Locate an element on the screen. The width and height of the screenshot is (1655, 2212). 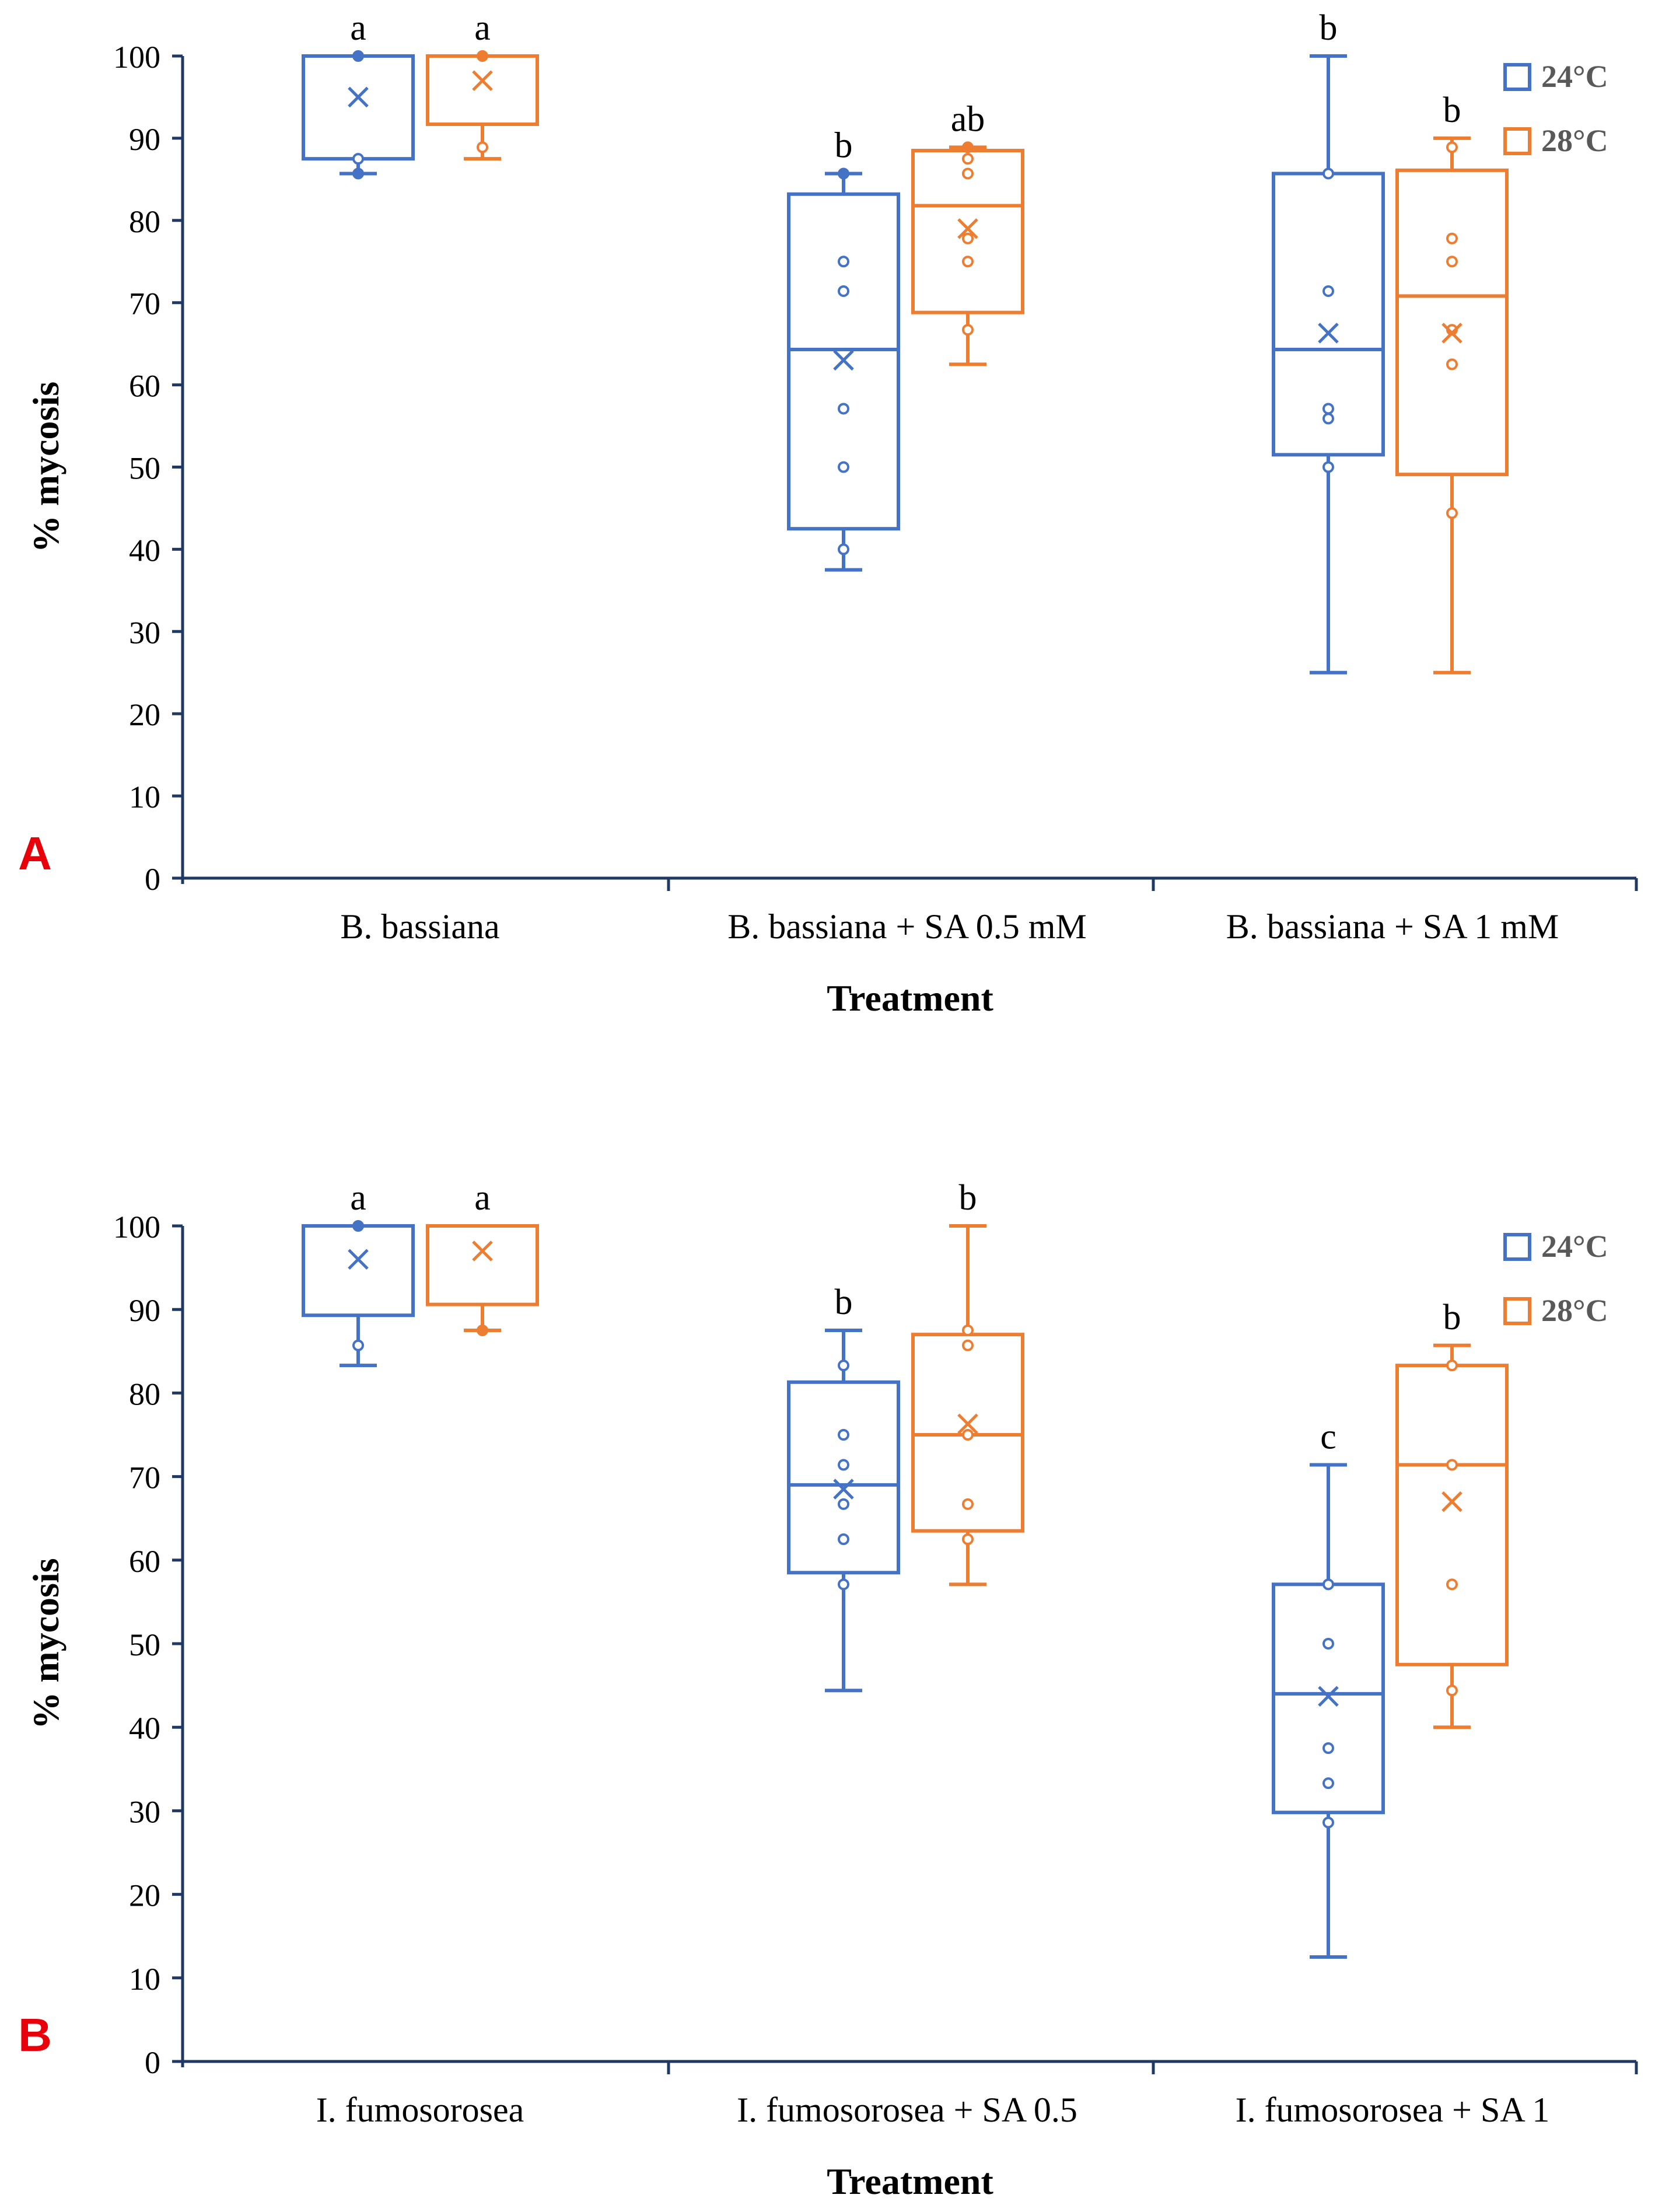
y-tick-label: 10 is located at coordinates (144, 797).